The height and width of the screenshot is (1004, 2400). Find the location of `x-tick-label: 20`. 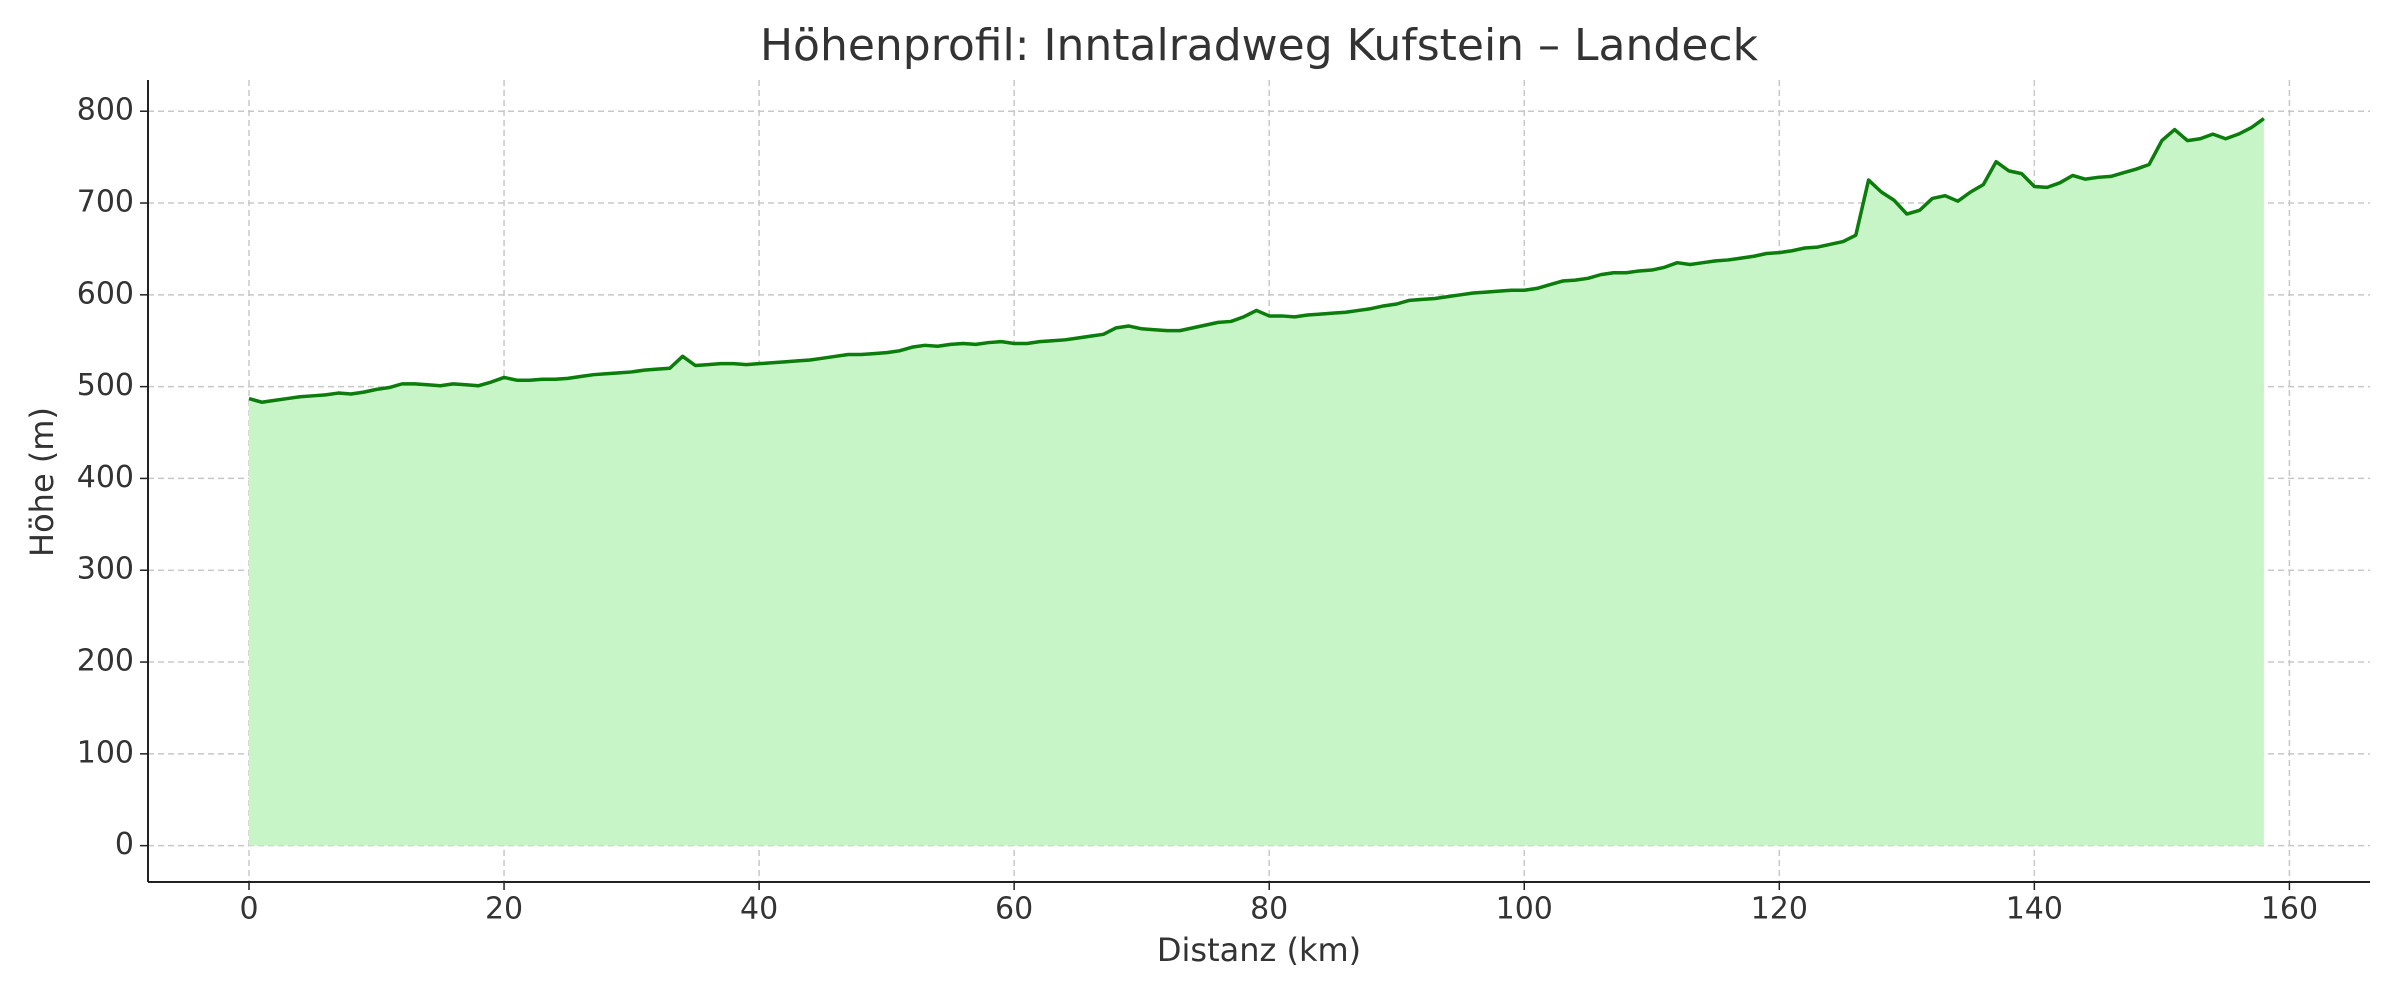

x-tick-label: 20 is located at coordinates (504, 909).